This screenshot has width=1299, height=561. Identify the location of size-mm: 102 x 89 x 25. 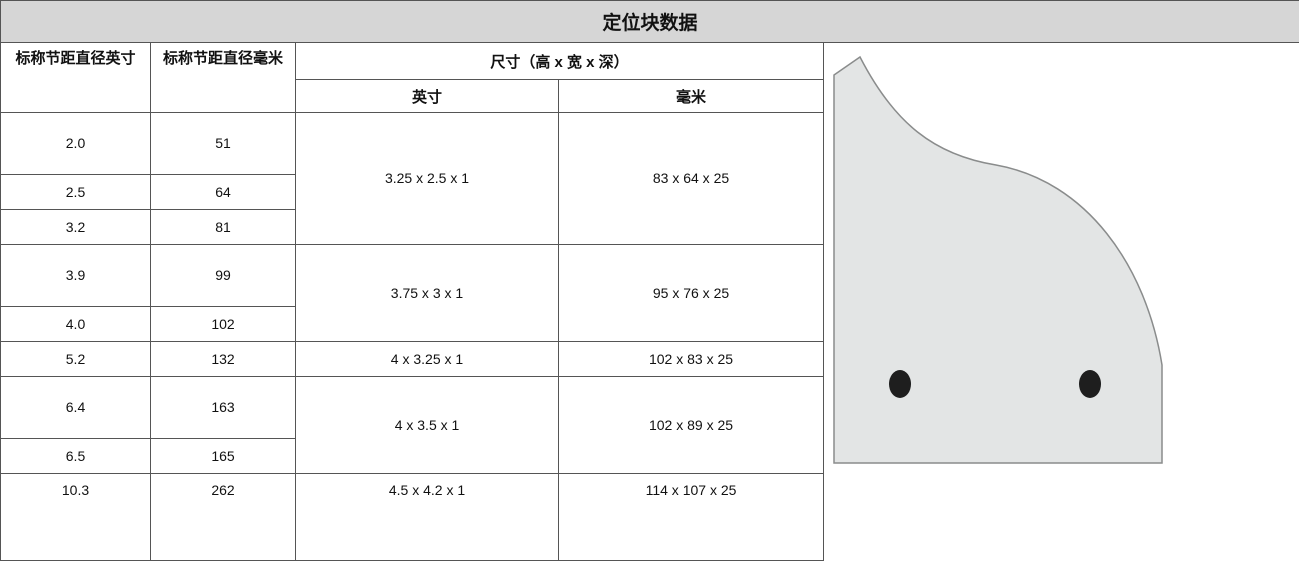
(691, 424).